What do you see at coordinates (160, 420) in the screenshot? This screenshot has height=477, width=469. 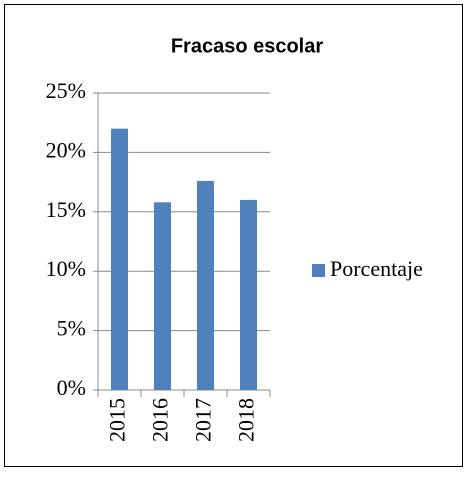 I see `x-tick-label: 2016` at bounding box center [160, 420].